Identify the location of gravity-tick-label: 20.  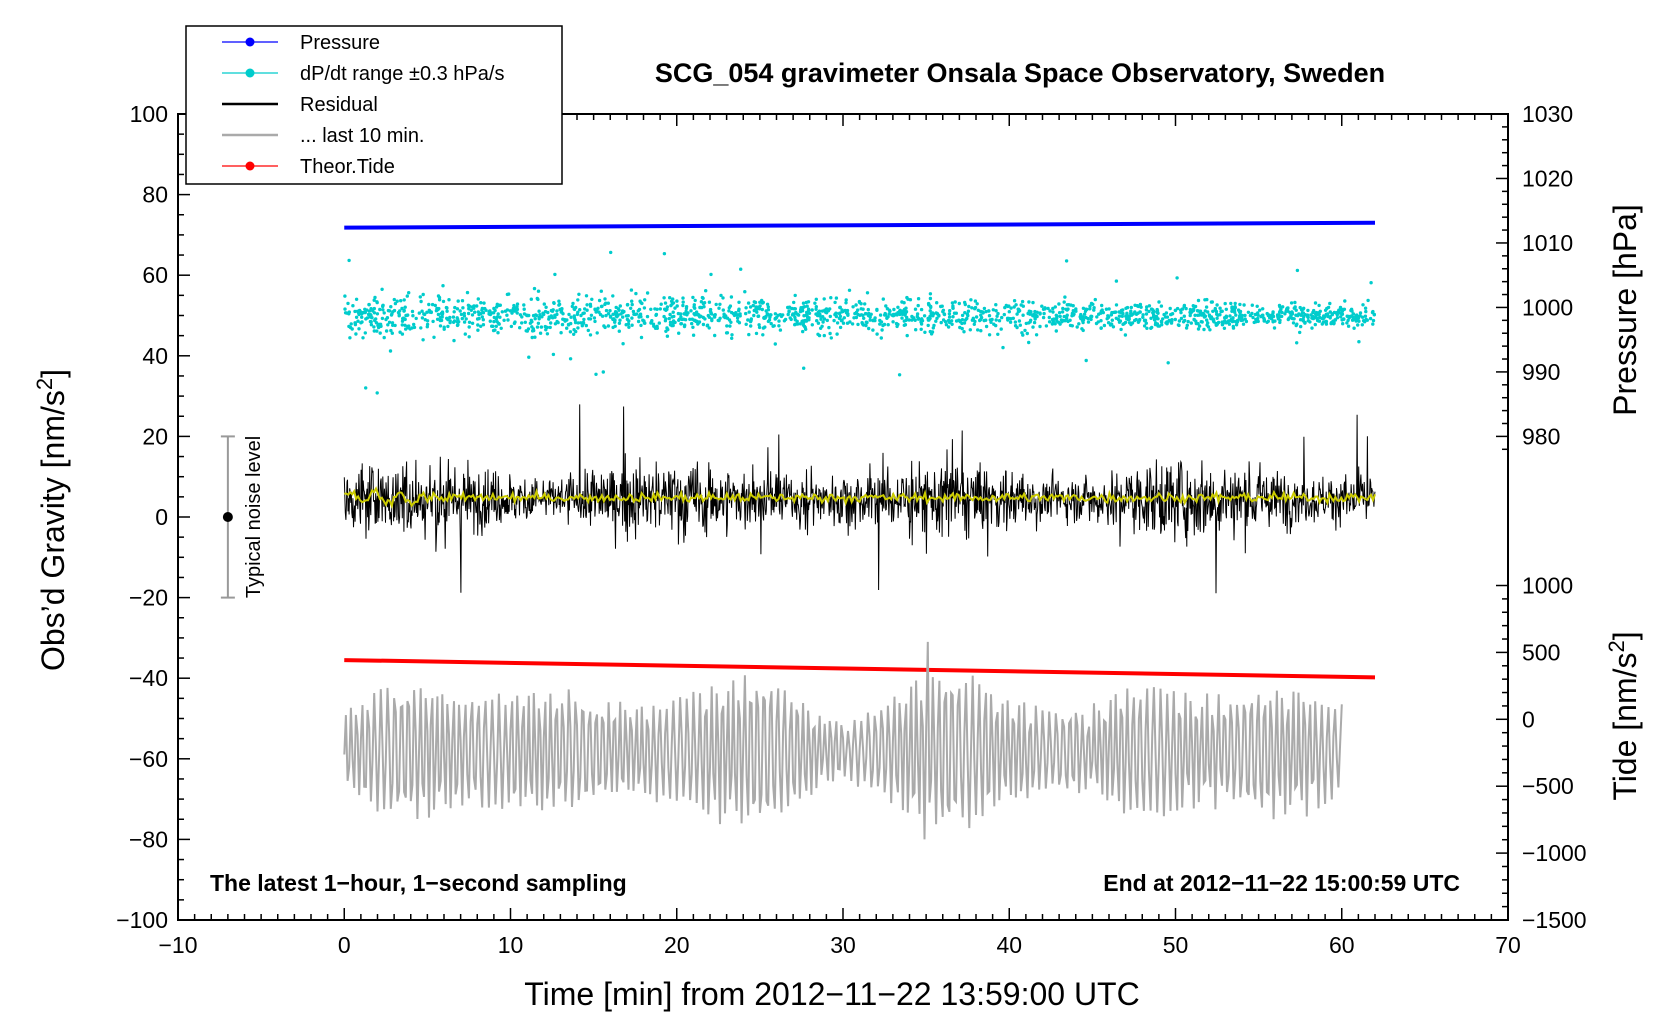
(155, 436).